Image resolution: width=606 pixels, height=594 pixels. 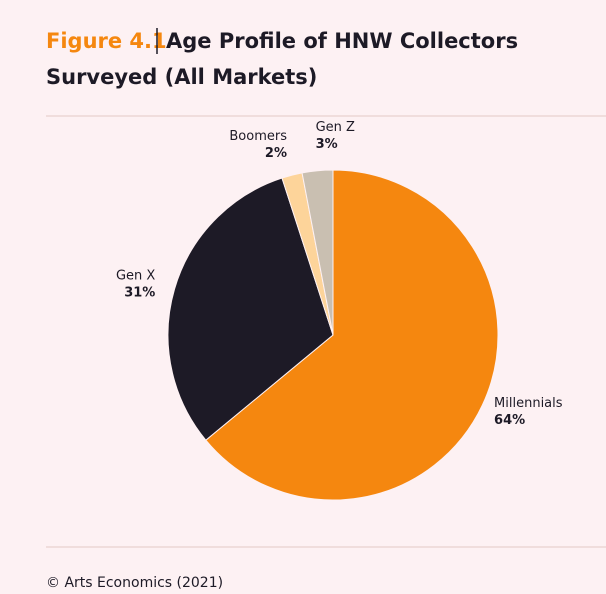 What do you see at coordinates (106, 41) in the screenshot?
I see `figure-number: Figure 4.1` at bounding box center [106, 41].